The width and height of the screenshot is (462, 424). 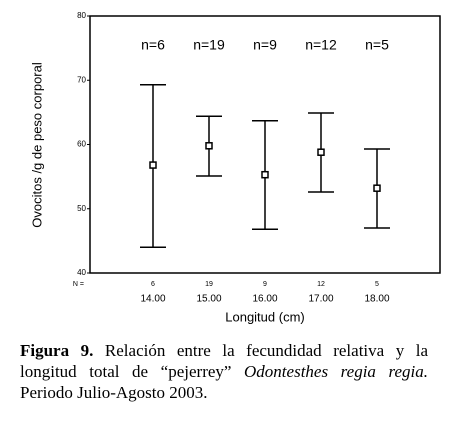 What do you see at coordinates (321, 284) in the screenshot?
I see `n-count: 12` at bounding box center [321, 284].